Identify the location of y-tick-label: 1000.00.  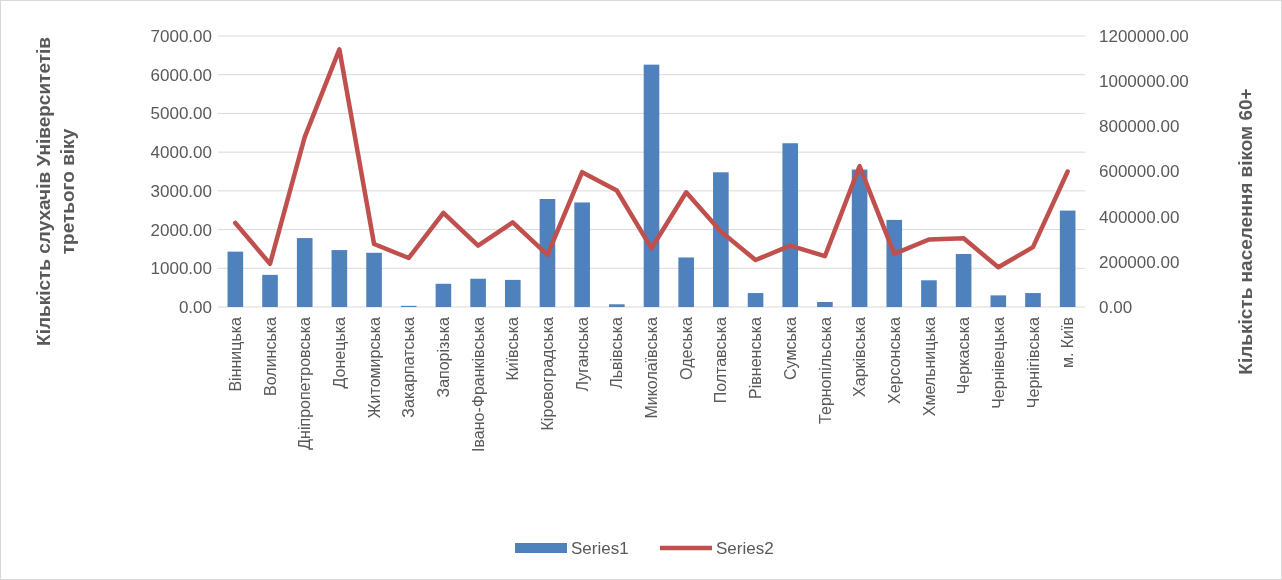
(181, 269).